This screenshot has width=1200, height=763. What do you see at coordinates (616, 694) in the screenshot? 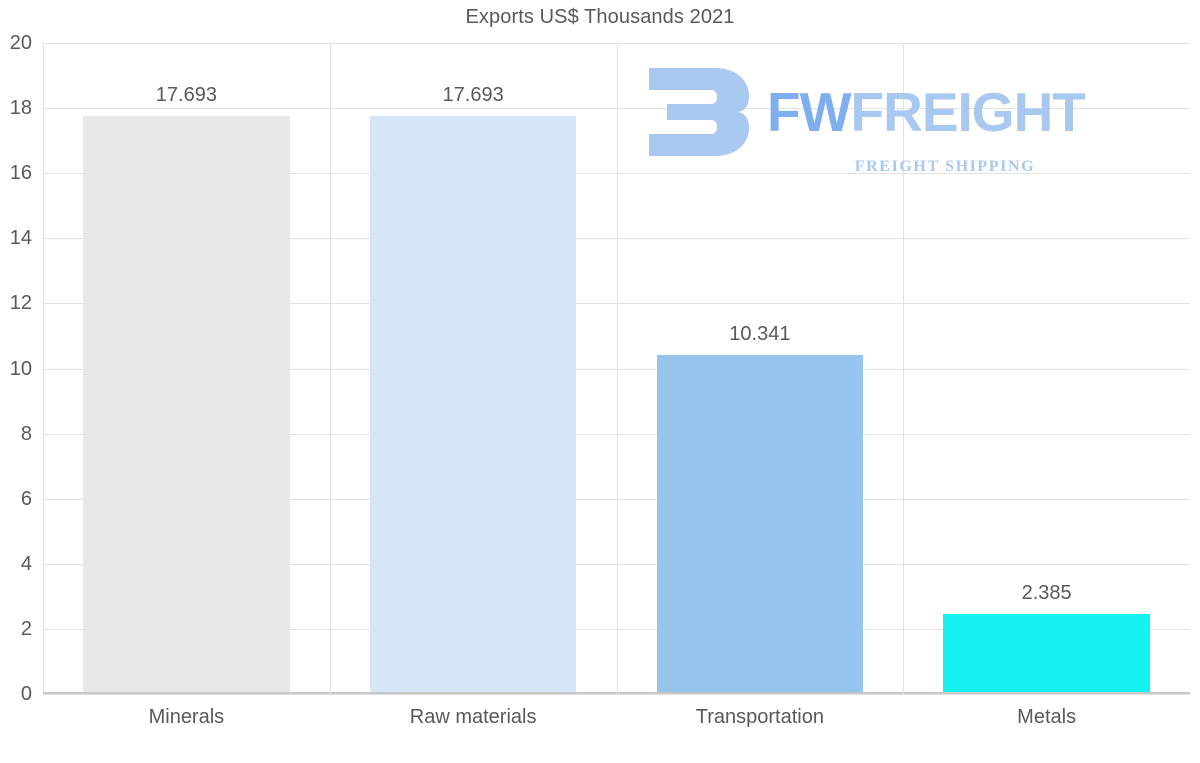
I see `gridline-horizontal` at bounding box center [616, 694].